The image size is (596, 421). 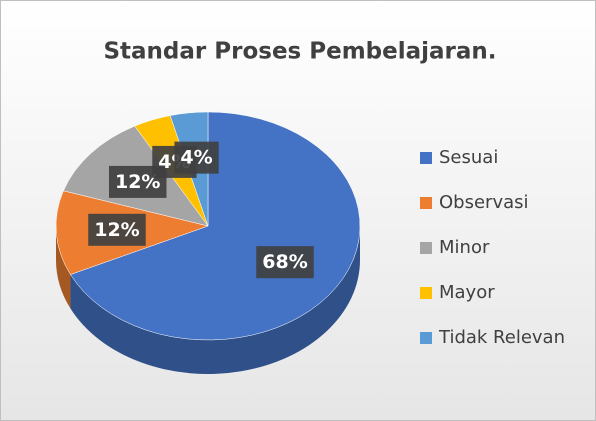 I want to click on legend-label: Tidak Relevan, so click(x=501, y=337).